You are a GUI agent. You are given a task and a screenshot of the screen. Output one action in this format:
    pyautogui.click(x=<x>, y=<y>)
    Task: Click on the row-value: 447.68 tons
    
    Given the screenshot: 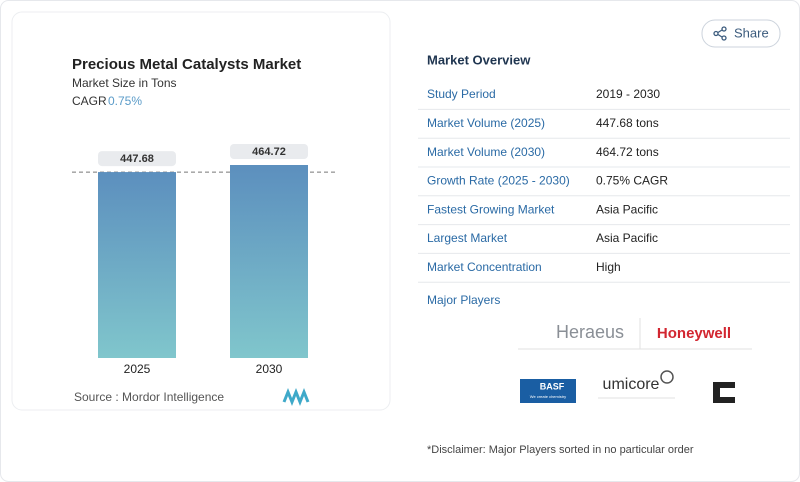 What is the action you would take?
    pyautogui.click(x=627, y=123)
    